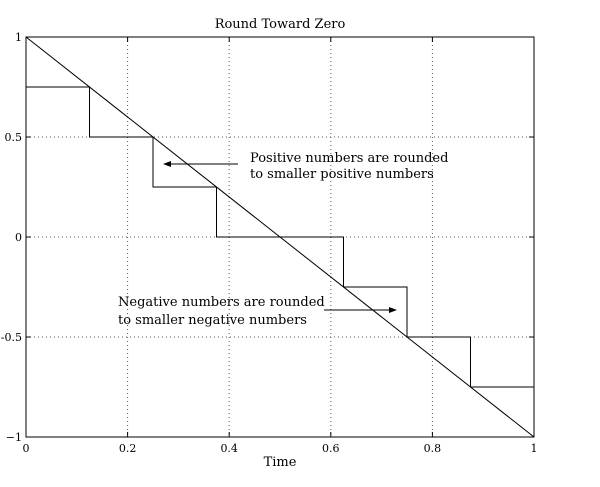 Image resolution: width=600 pixels, height=487 pixels. Describe the element at coordinates (534, 448) in the screenshot. I see `x-tick-label: 1` at that location.